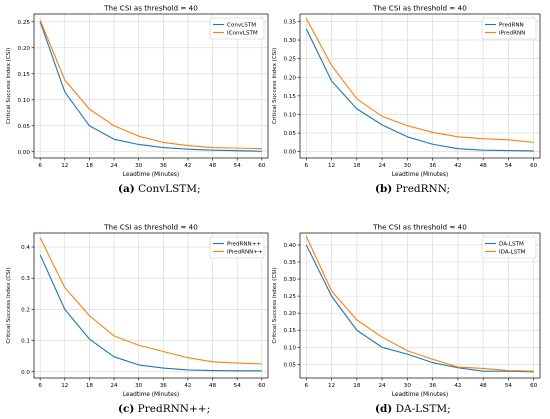  I want to click on legend: PredRNN++ IPredRNN++, so click(237, 247).